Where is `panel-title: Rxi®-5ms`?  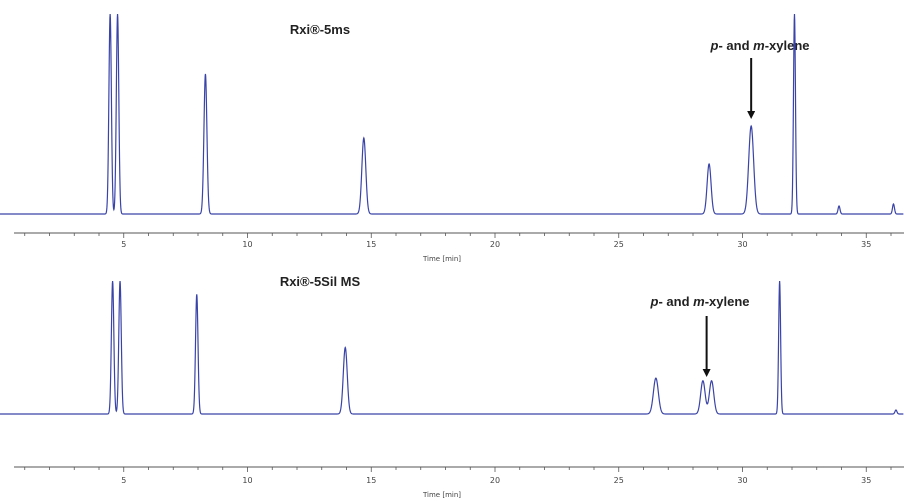
panel-title: Rxi®-5ms is located at coordinates (320, 29).